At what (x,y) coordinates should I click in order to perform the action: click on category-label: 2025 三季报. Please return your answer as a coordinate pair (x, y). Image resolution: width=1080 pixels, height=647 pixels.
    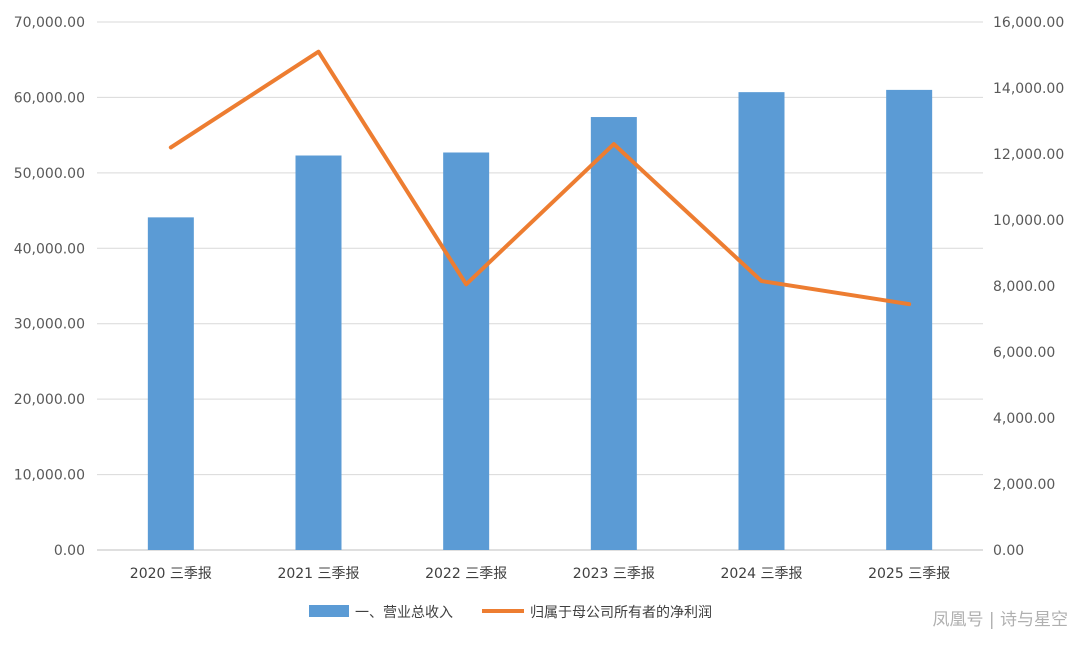
    Looking at the image, I should click on (909, 574).